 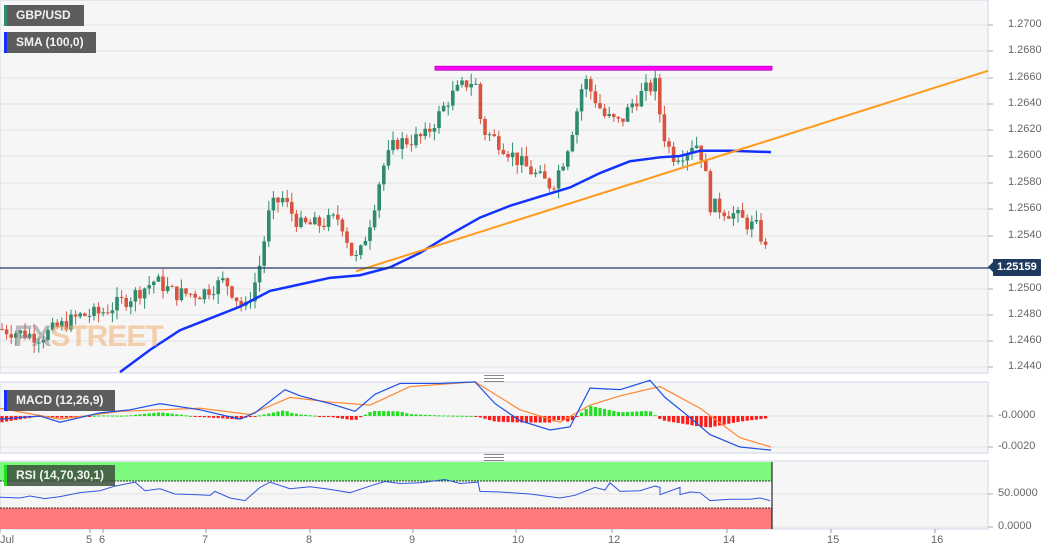 What do you see at coordinates (518, 540) in the screenshot?
I see `time-tick-label: 10` at bounding box center [518, 540].